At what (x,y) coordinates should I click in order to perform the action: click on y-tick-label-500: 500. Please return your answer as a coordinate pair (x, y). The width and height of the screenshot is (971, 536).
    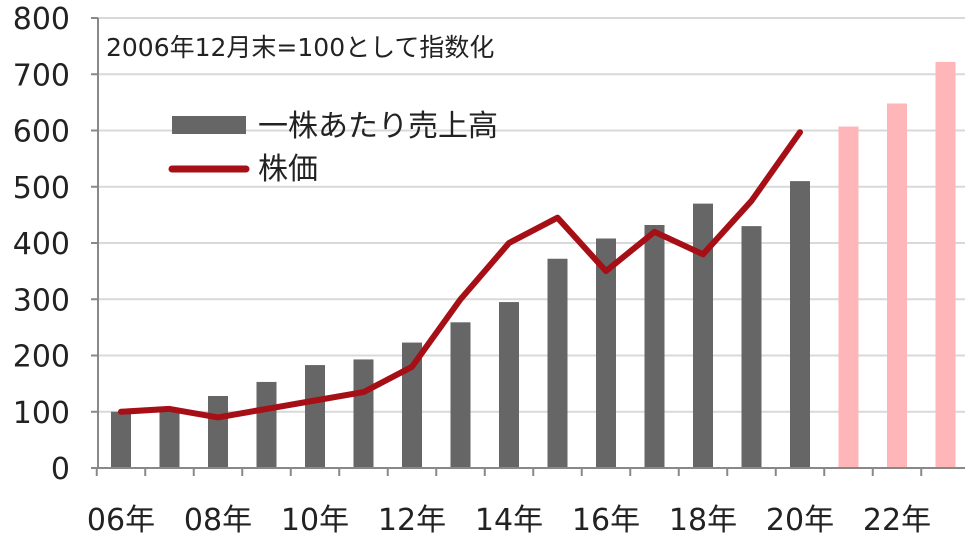
    Looking at the image, I should click on (41, 188).